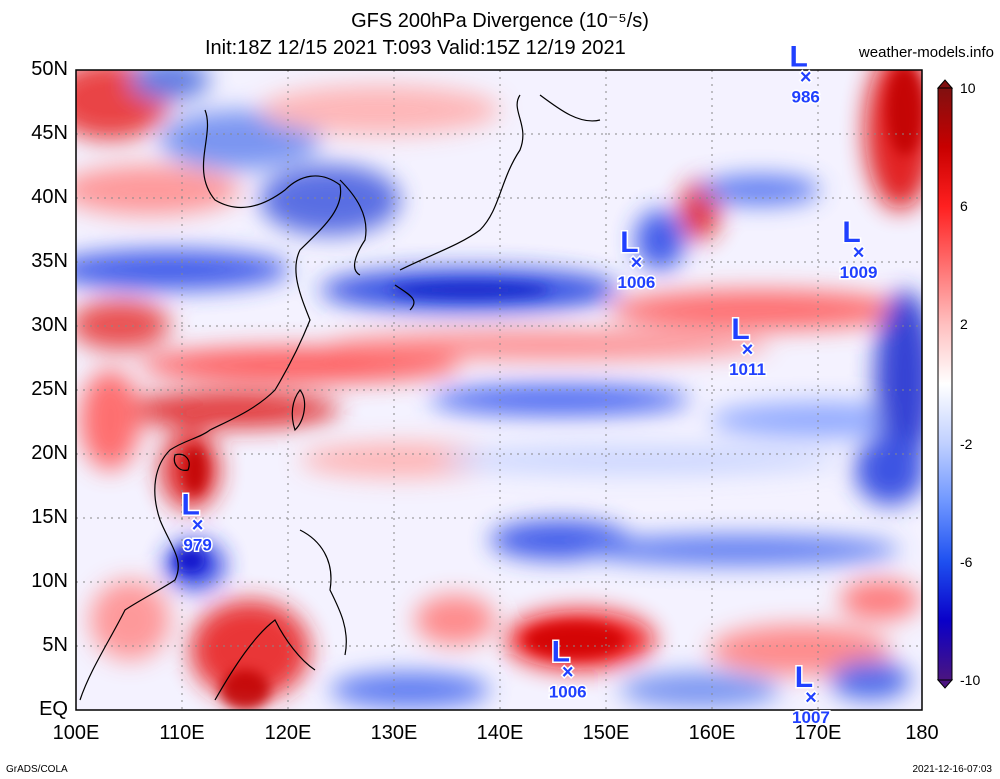 This screenshot has height=779, width=1000. I want to click on lat-label-15n: 15N, so click(49, 517).